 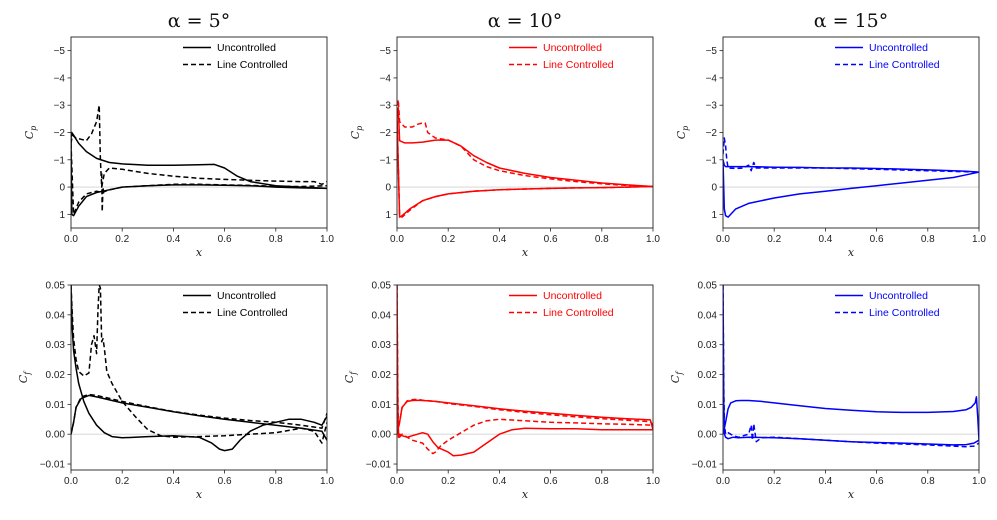 What do you see at coordinates (382, 345) in the screenshot?
I see `y-tick-label: 0.03` at bounding box center [382, 345].